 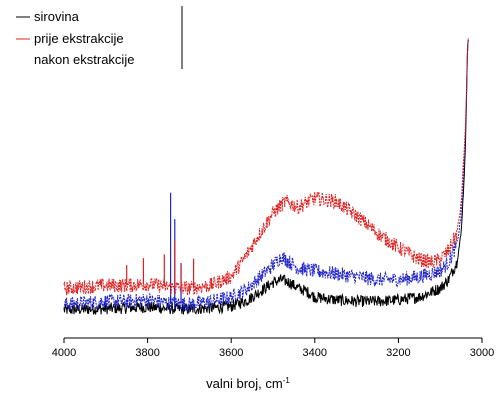 What do you see at coordinates (315, 353) in the screenshot?
I see `x-tick-label-3400: 3400` at bounding box center [315, 353].